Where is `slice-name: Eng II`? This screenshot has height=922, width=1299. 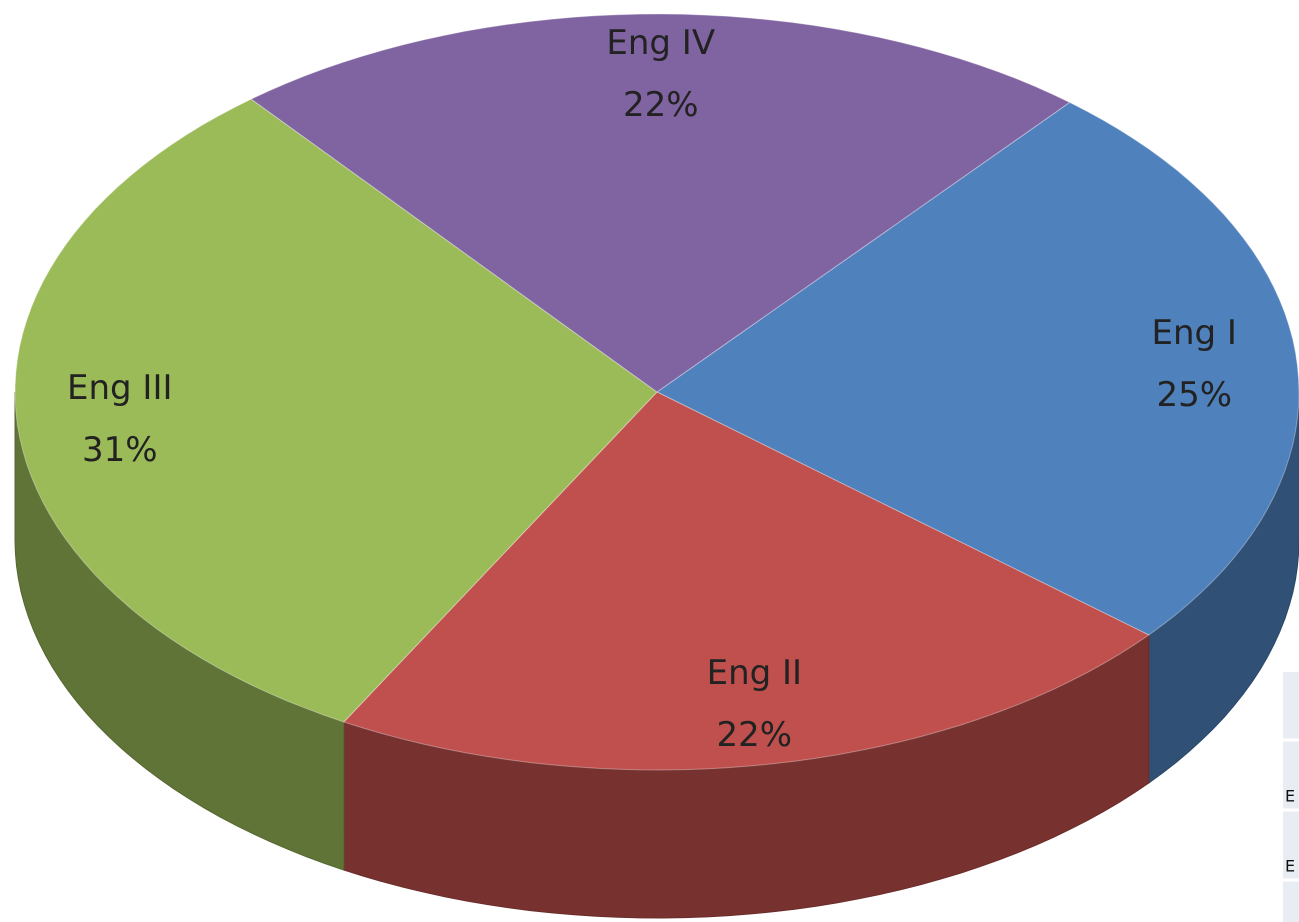
slice-name: Eng II is located at coordinates (754, 673).